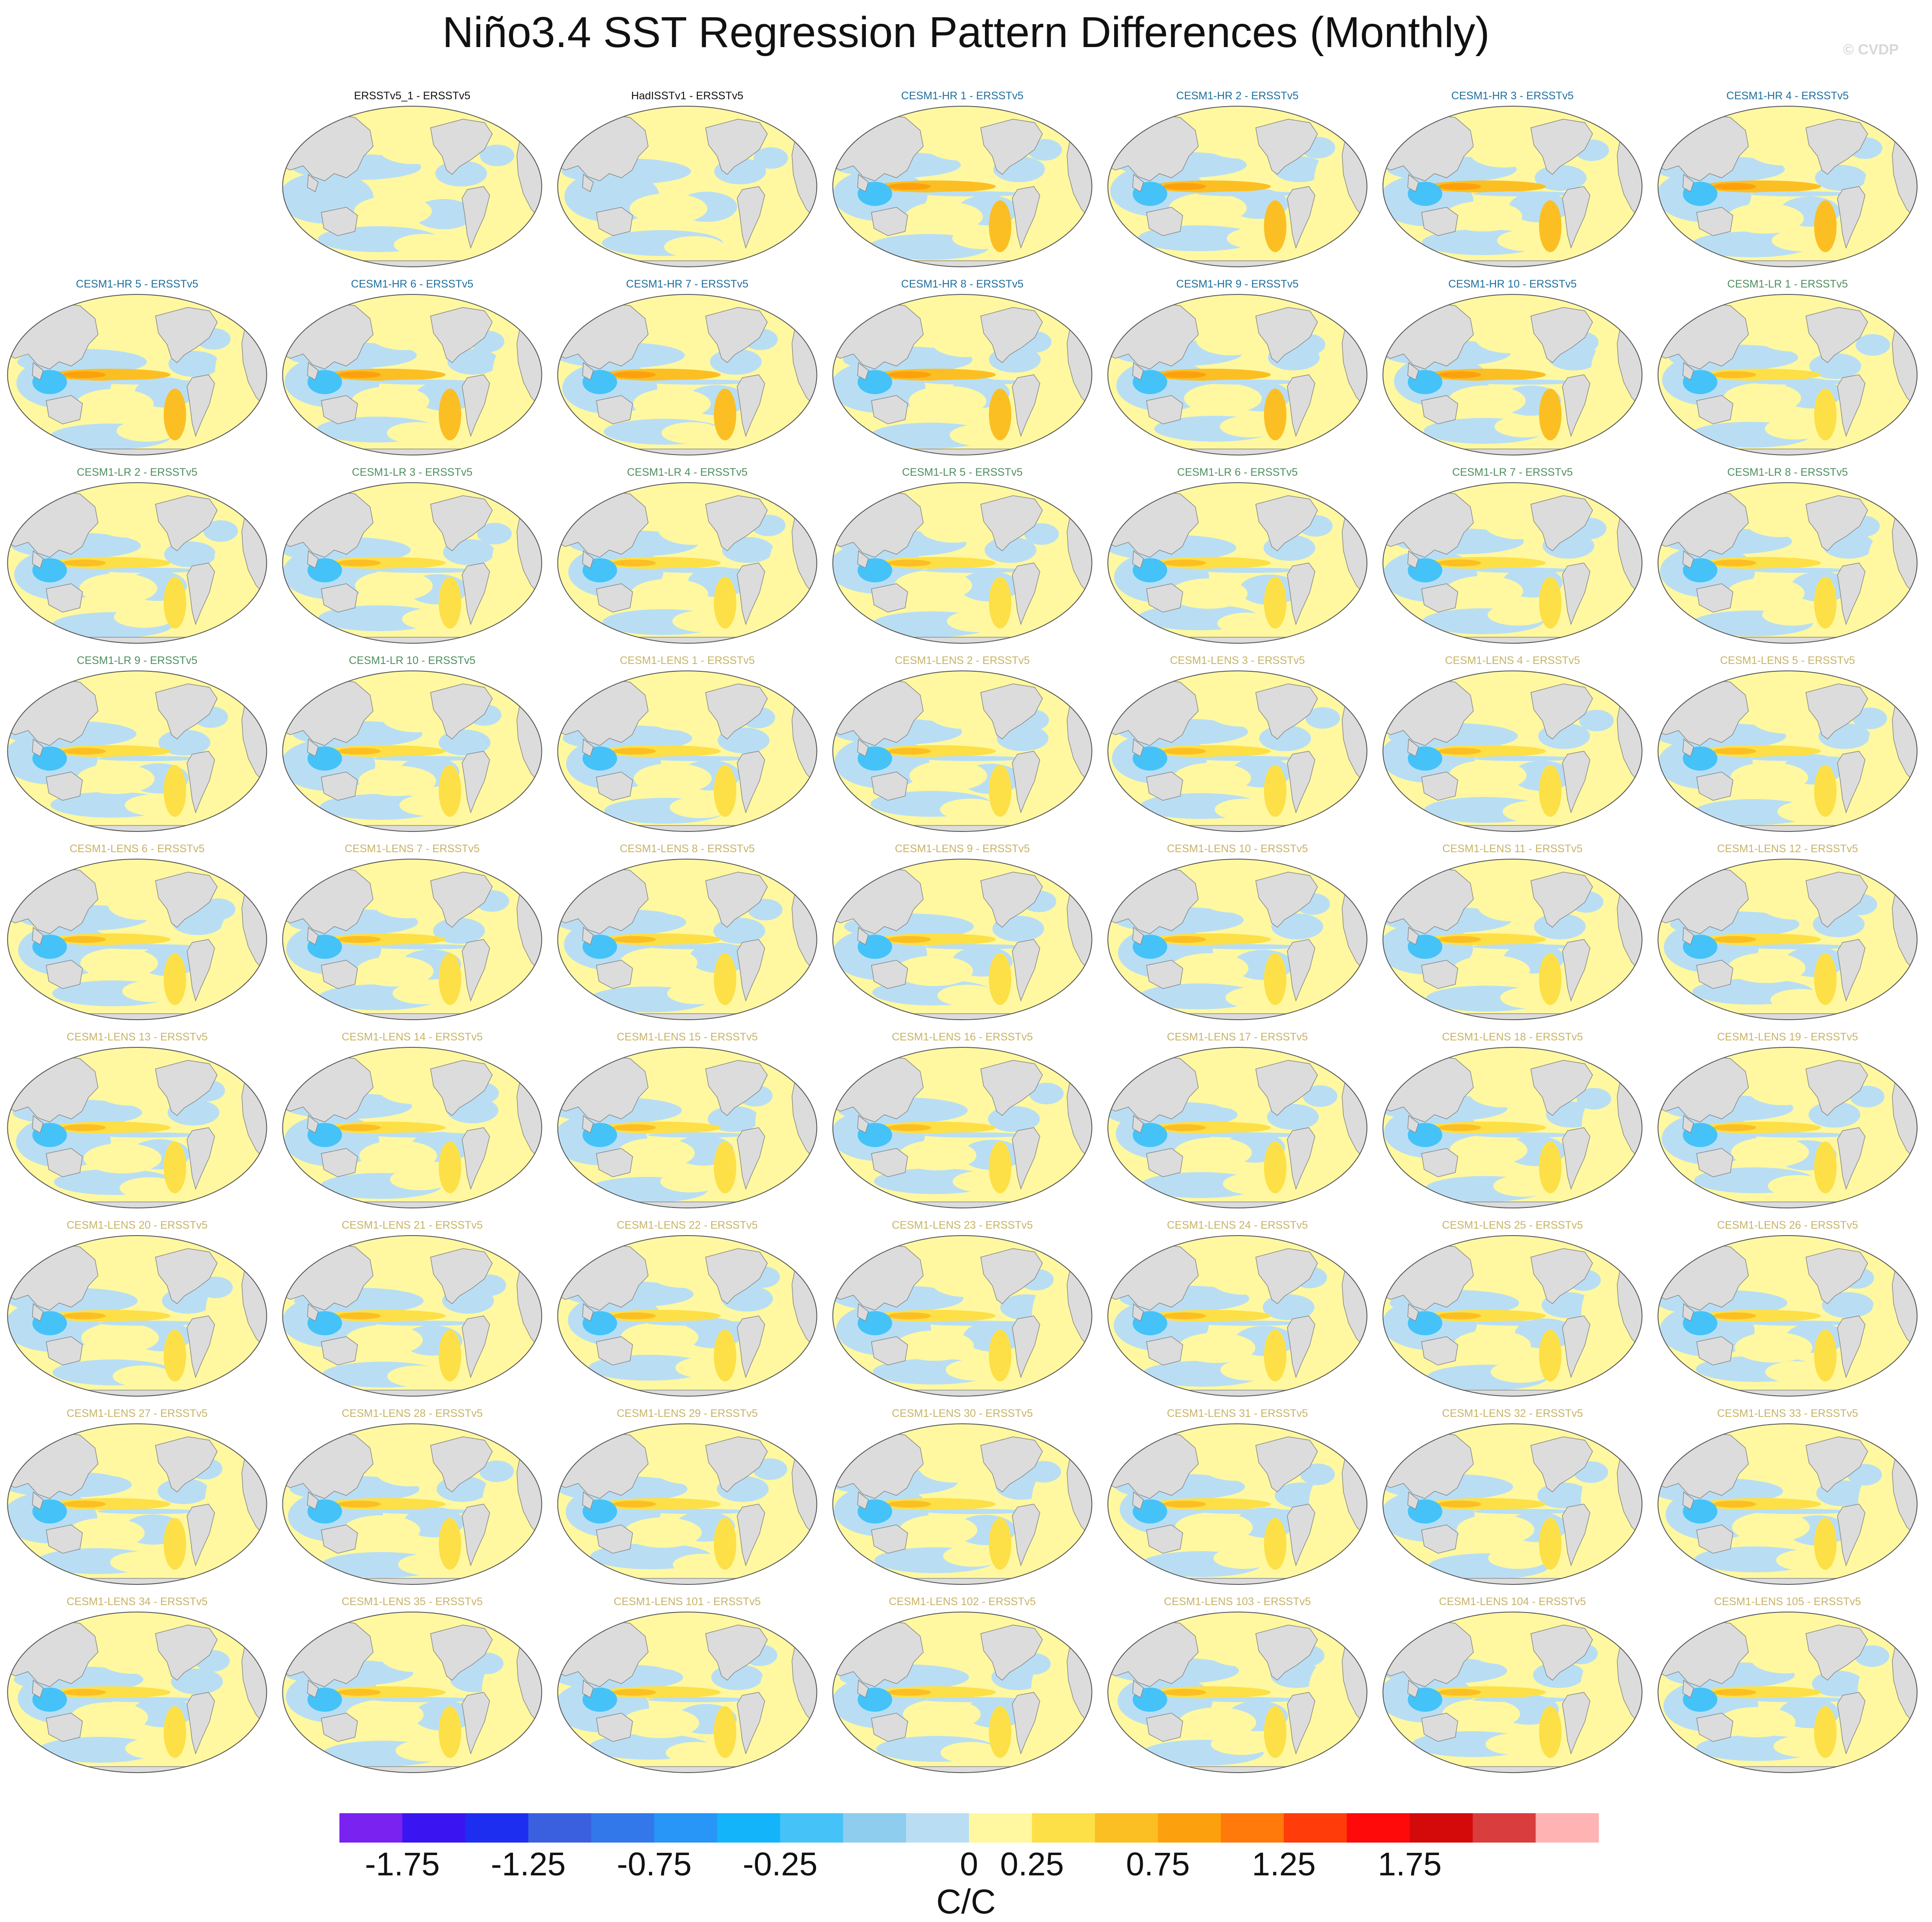 This screenshot has height=1922, width=1932. Describe the element at coordinates (137, 1119) in the screenshot. I see `map-panel: CESM1-LENS 13 - ERSSTv5` at that location.